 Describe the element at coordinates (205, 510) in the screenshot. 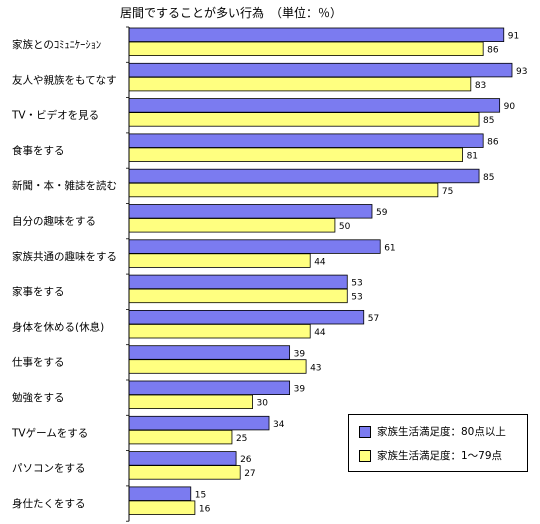

I see `data-label: 16` at that location.